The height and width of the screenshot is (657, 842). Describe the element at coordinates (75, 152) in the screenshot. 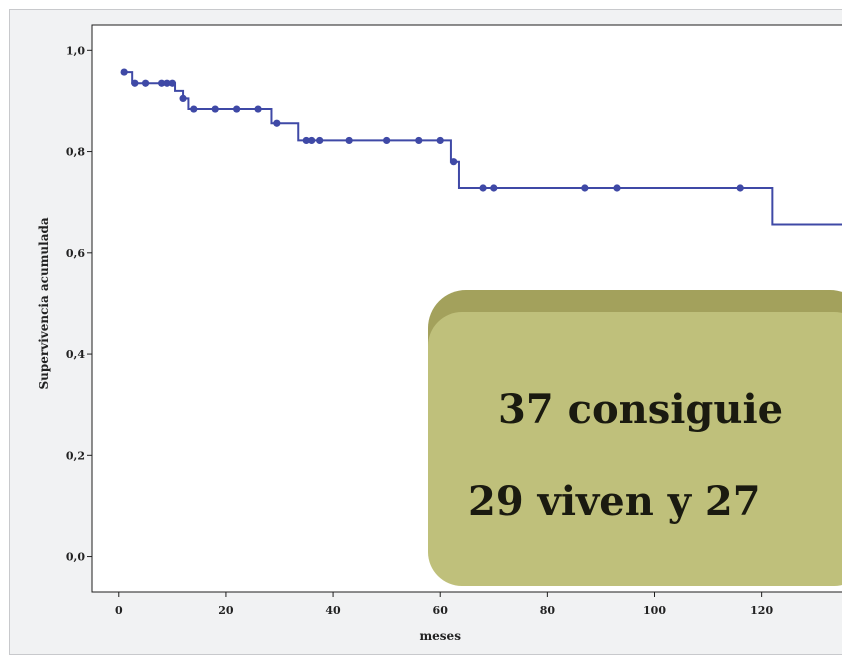

I see `y-tick-label: 0,8` at that location.